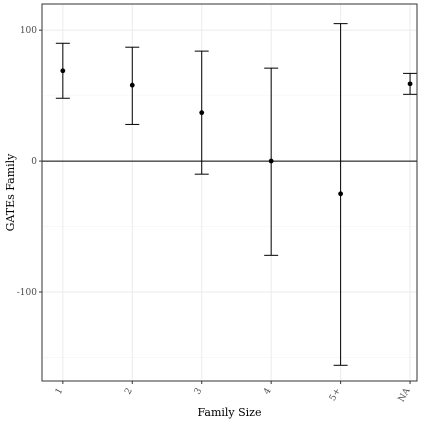 This screenshot has height=423, width=423. I want to click on y-axis-ticks: -100 0 100, so click(29, 162).